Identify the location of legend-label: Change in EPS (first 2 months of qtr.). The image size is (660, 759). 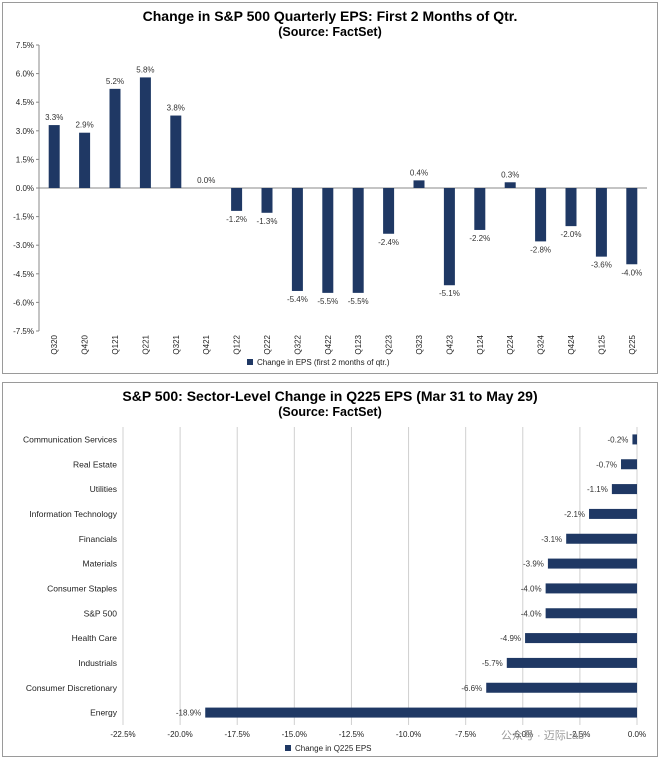
(323, 362).